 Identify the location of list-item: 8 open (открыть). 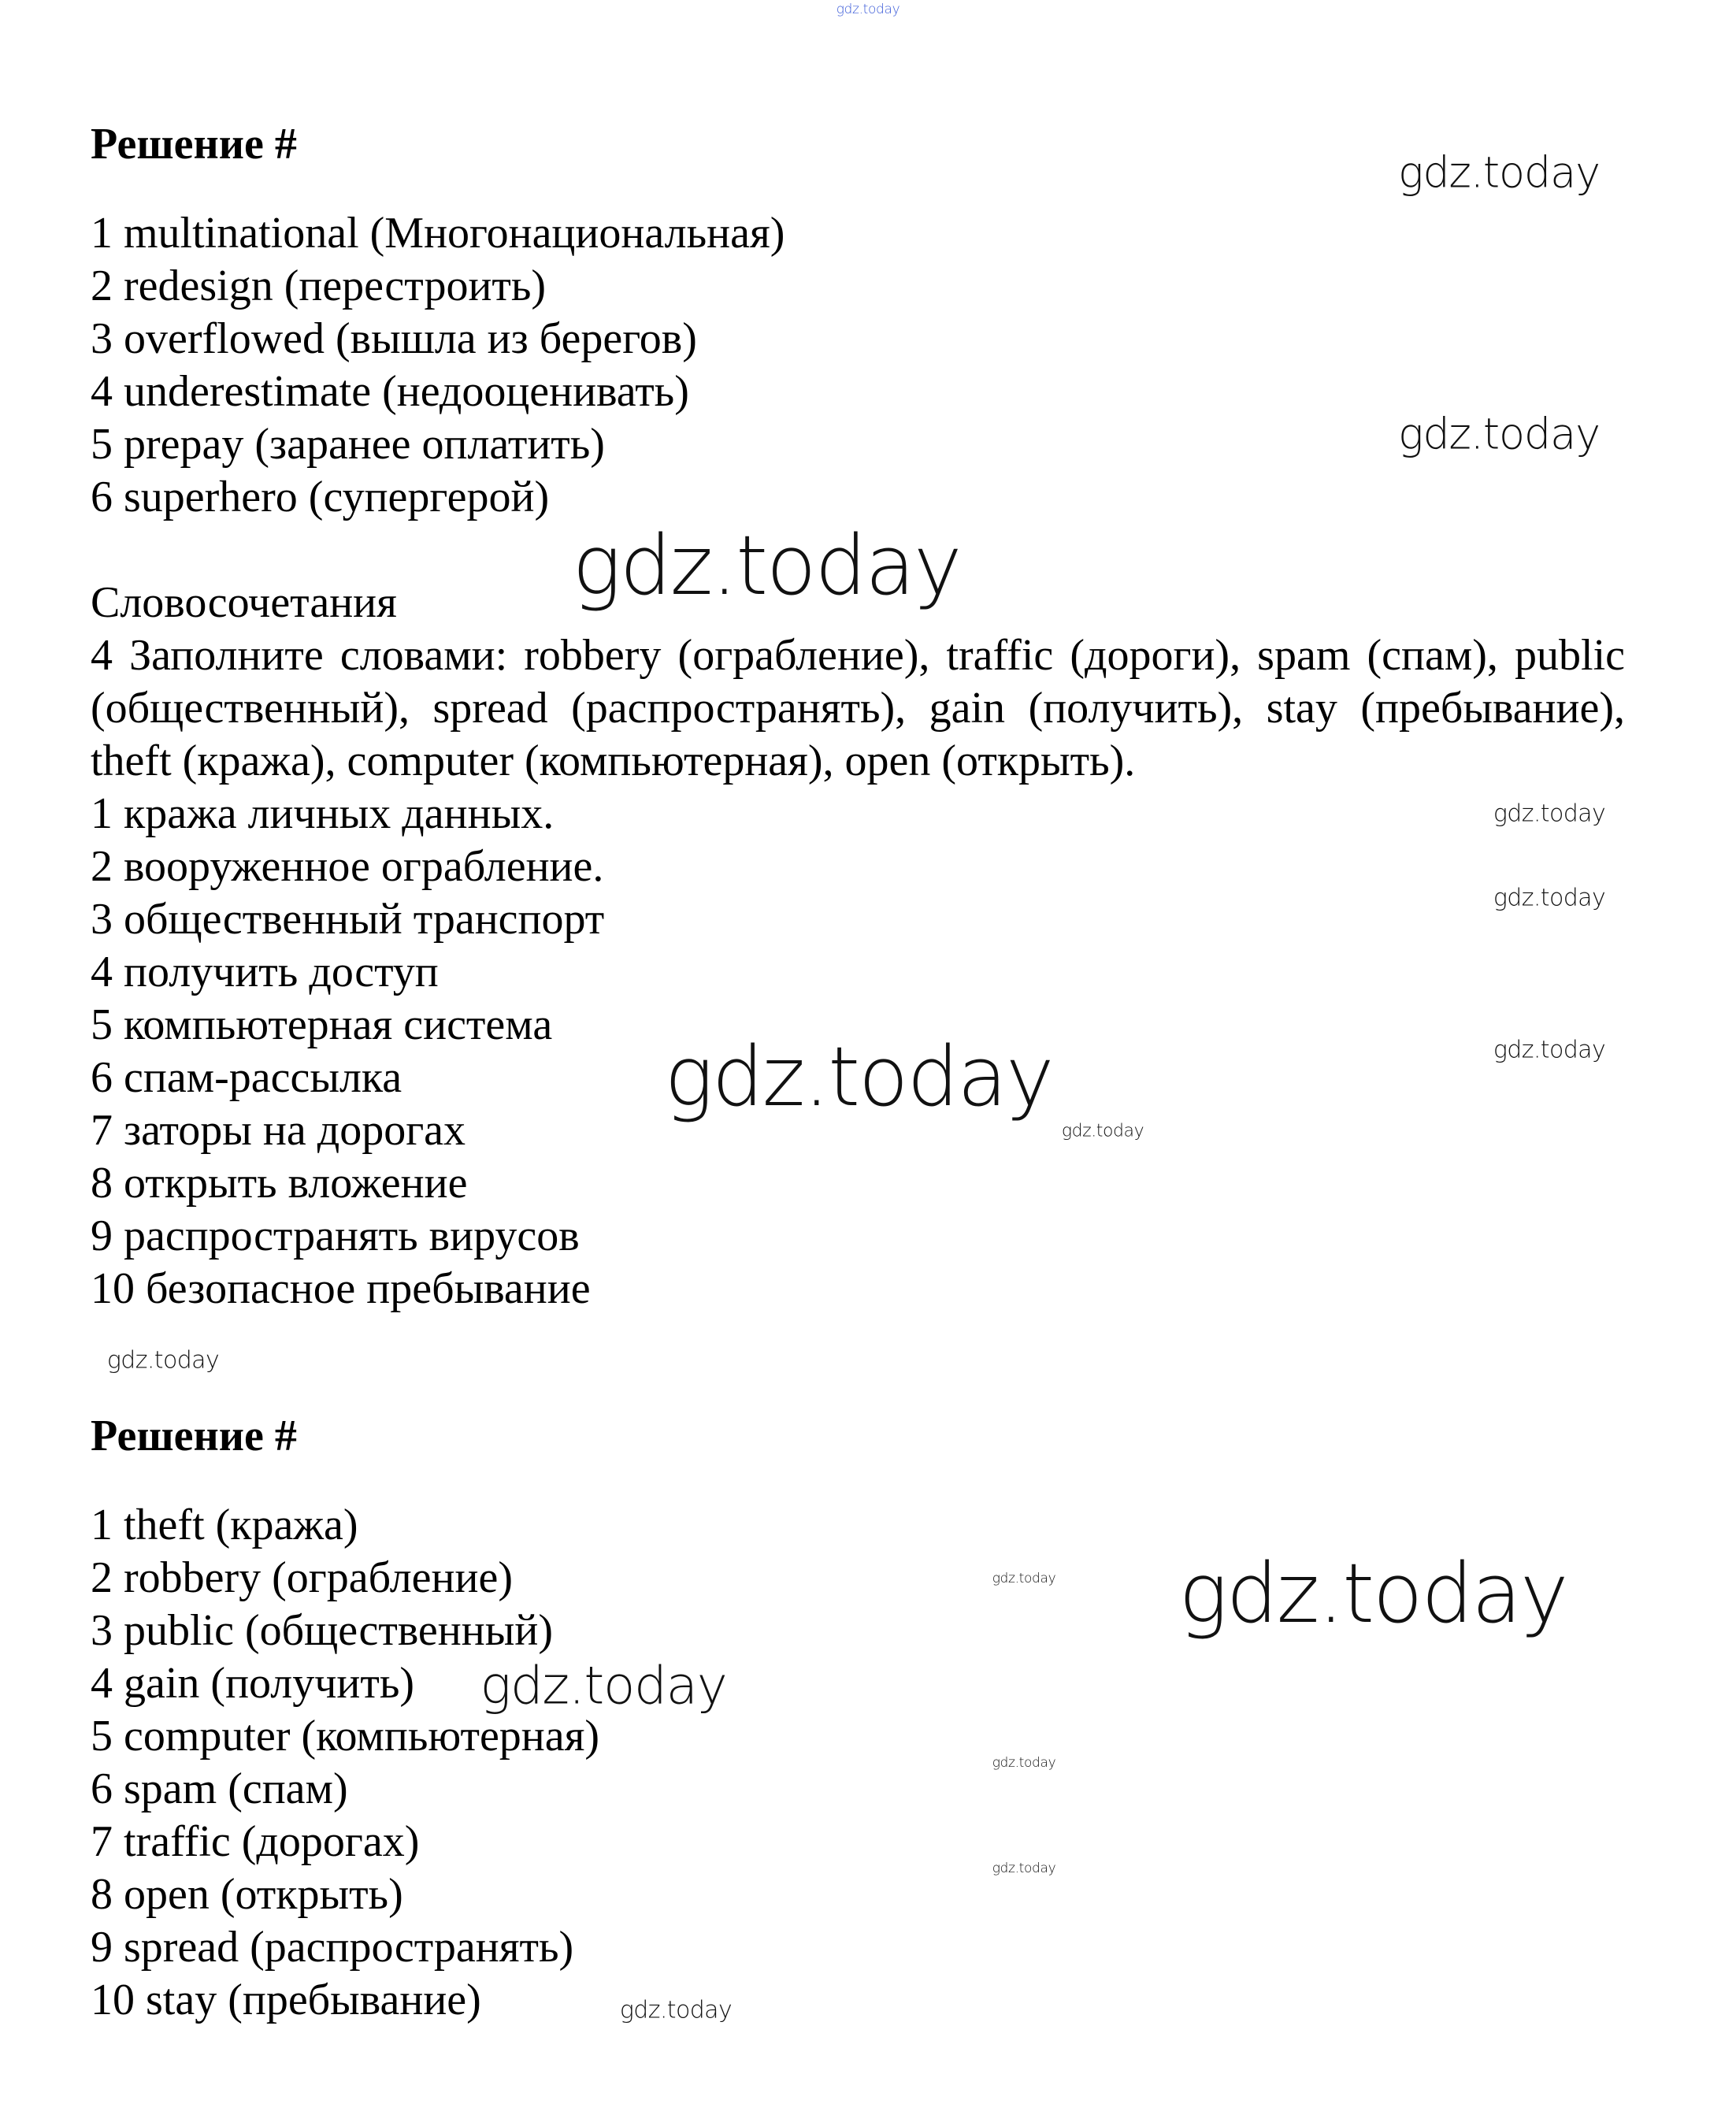
(247, 1894).